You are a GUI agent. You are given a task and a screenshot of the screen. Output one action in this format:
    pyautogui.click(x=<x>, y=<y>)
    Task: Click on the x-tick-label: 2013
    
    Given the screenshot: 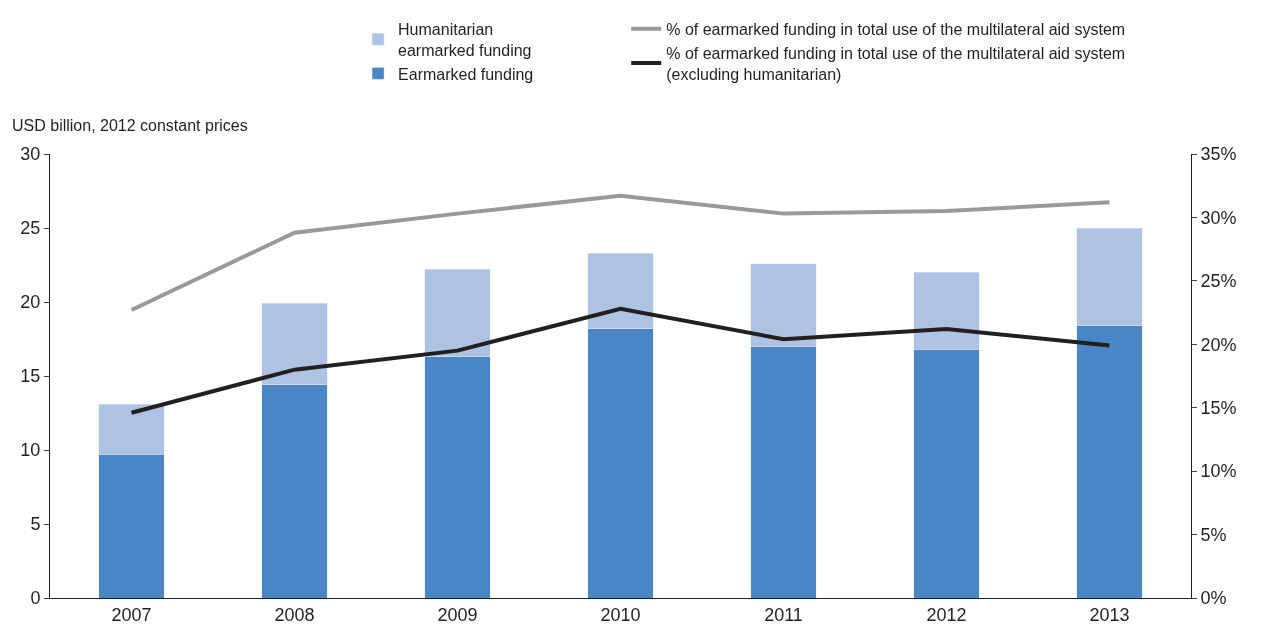 What is the action you would take?
    pyautogui.click(x=1109, y=614)
    